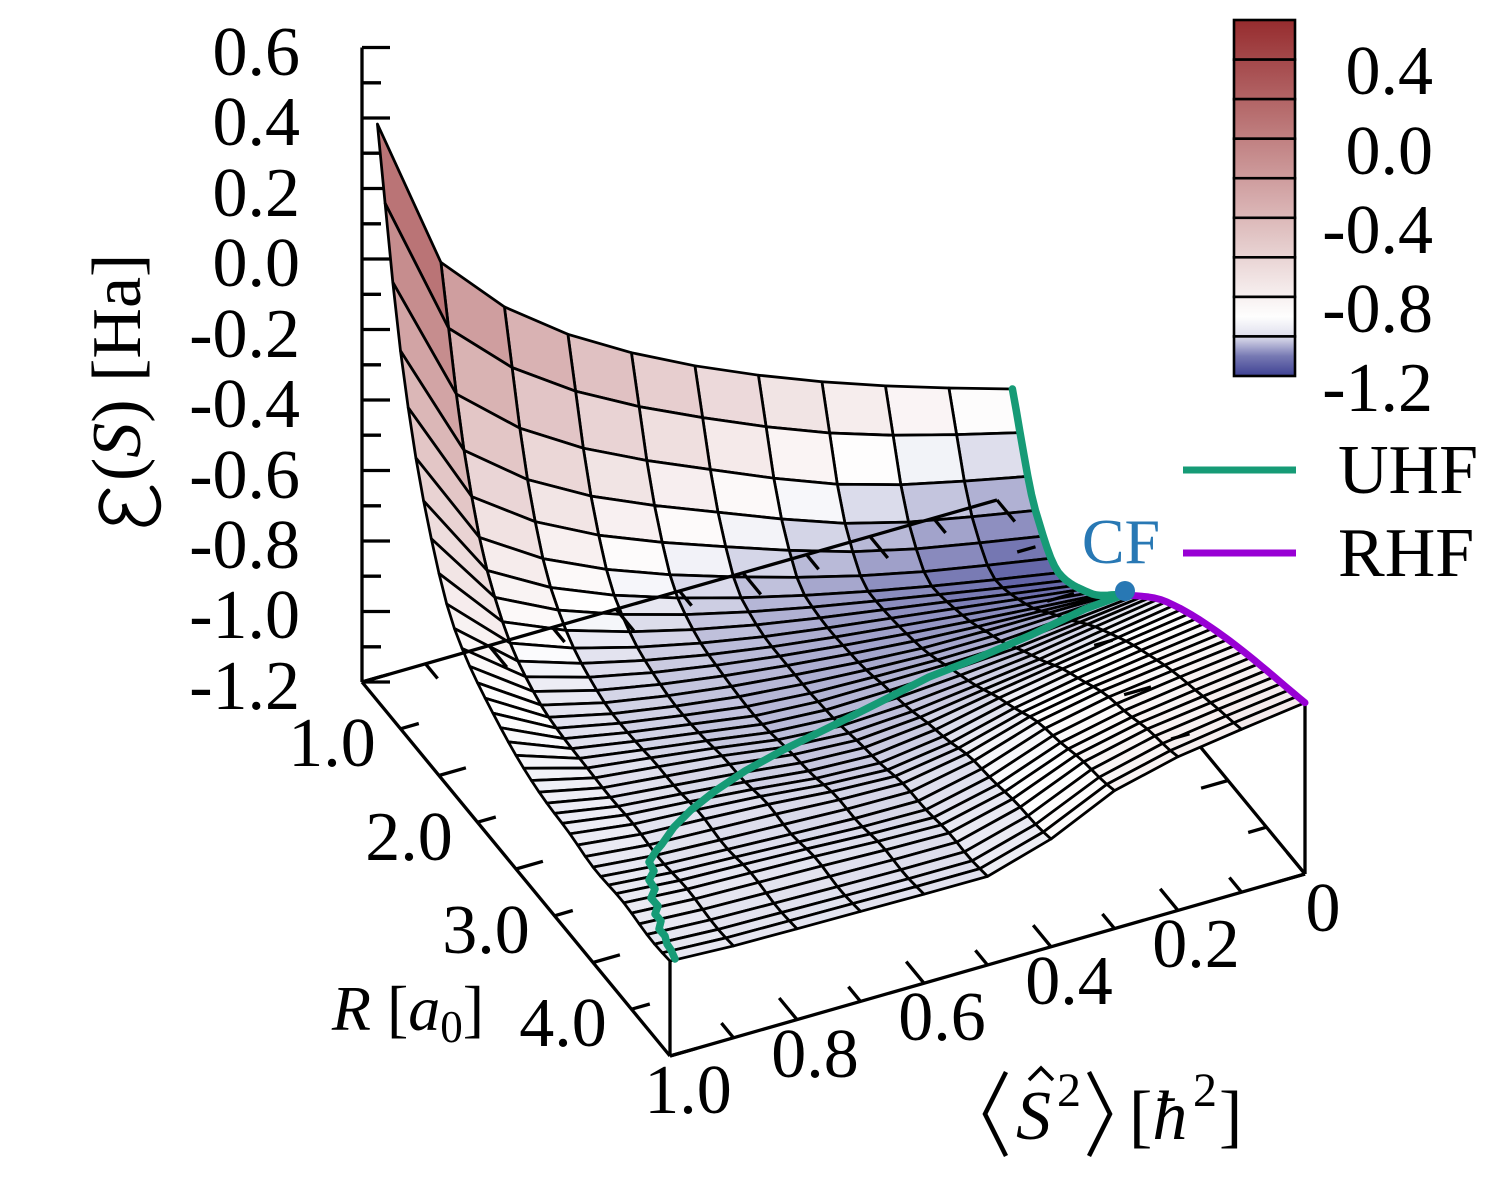 This screenshot has height=1179, width=1500. Describe the element at coordinates (409, 837) in the screenshot. I see `svg-text: 2.0` at that location.